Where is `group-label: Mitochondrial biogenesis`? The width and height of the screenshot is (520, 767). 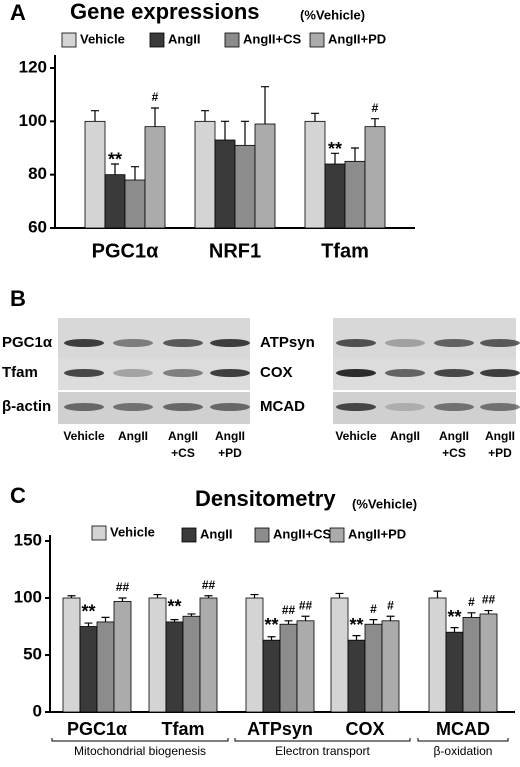
group-label: Mitochondrial biogenesis is located at coordinates (140, 751).